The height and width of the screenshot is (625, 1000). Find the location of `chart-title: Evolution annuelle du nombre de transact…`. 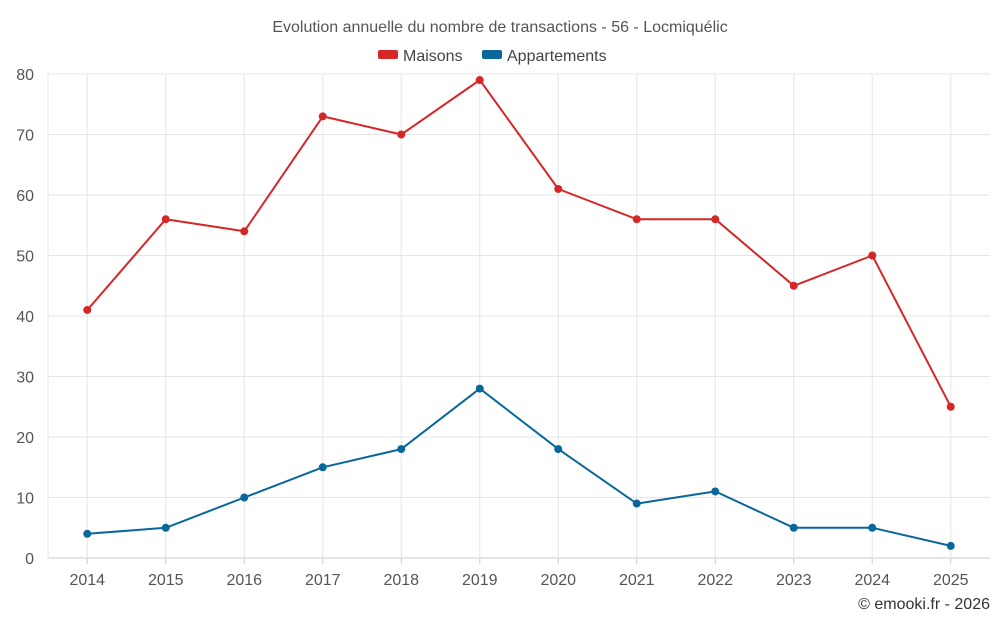

chart-title: Evolution annuelle du nombre de transact… is located at coordinates (499, 27).